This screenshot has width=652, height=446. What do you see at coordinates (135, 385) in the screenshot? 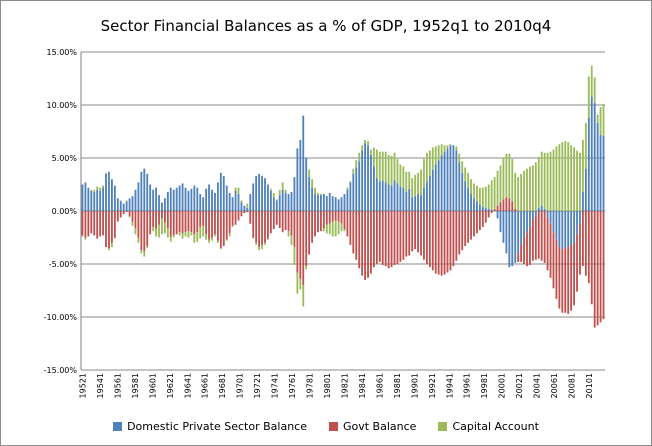
I see `x-tick-label: 19581` at bounding box center [135, 385].